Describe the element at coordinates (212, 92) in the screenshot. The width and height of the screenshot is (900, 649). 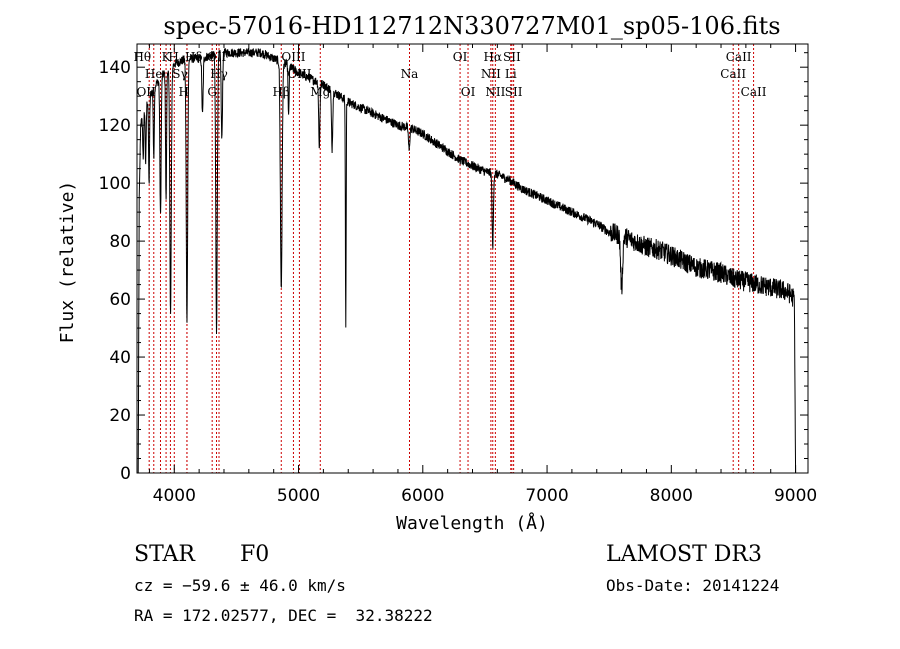
I see `line-marker-label: G` at that location.